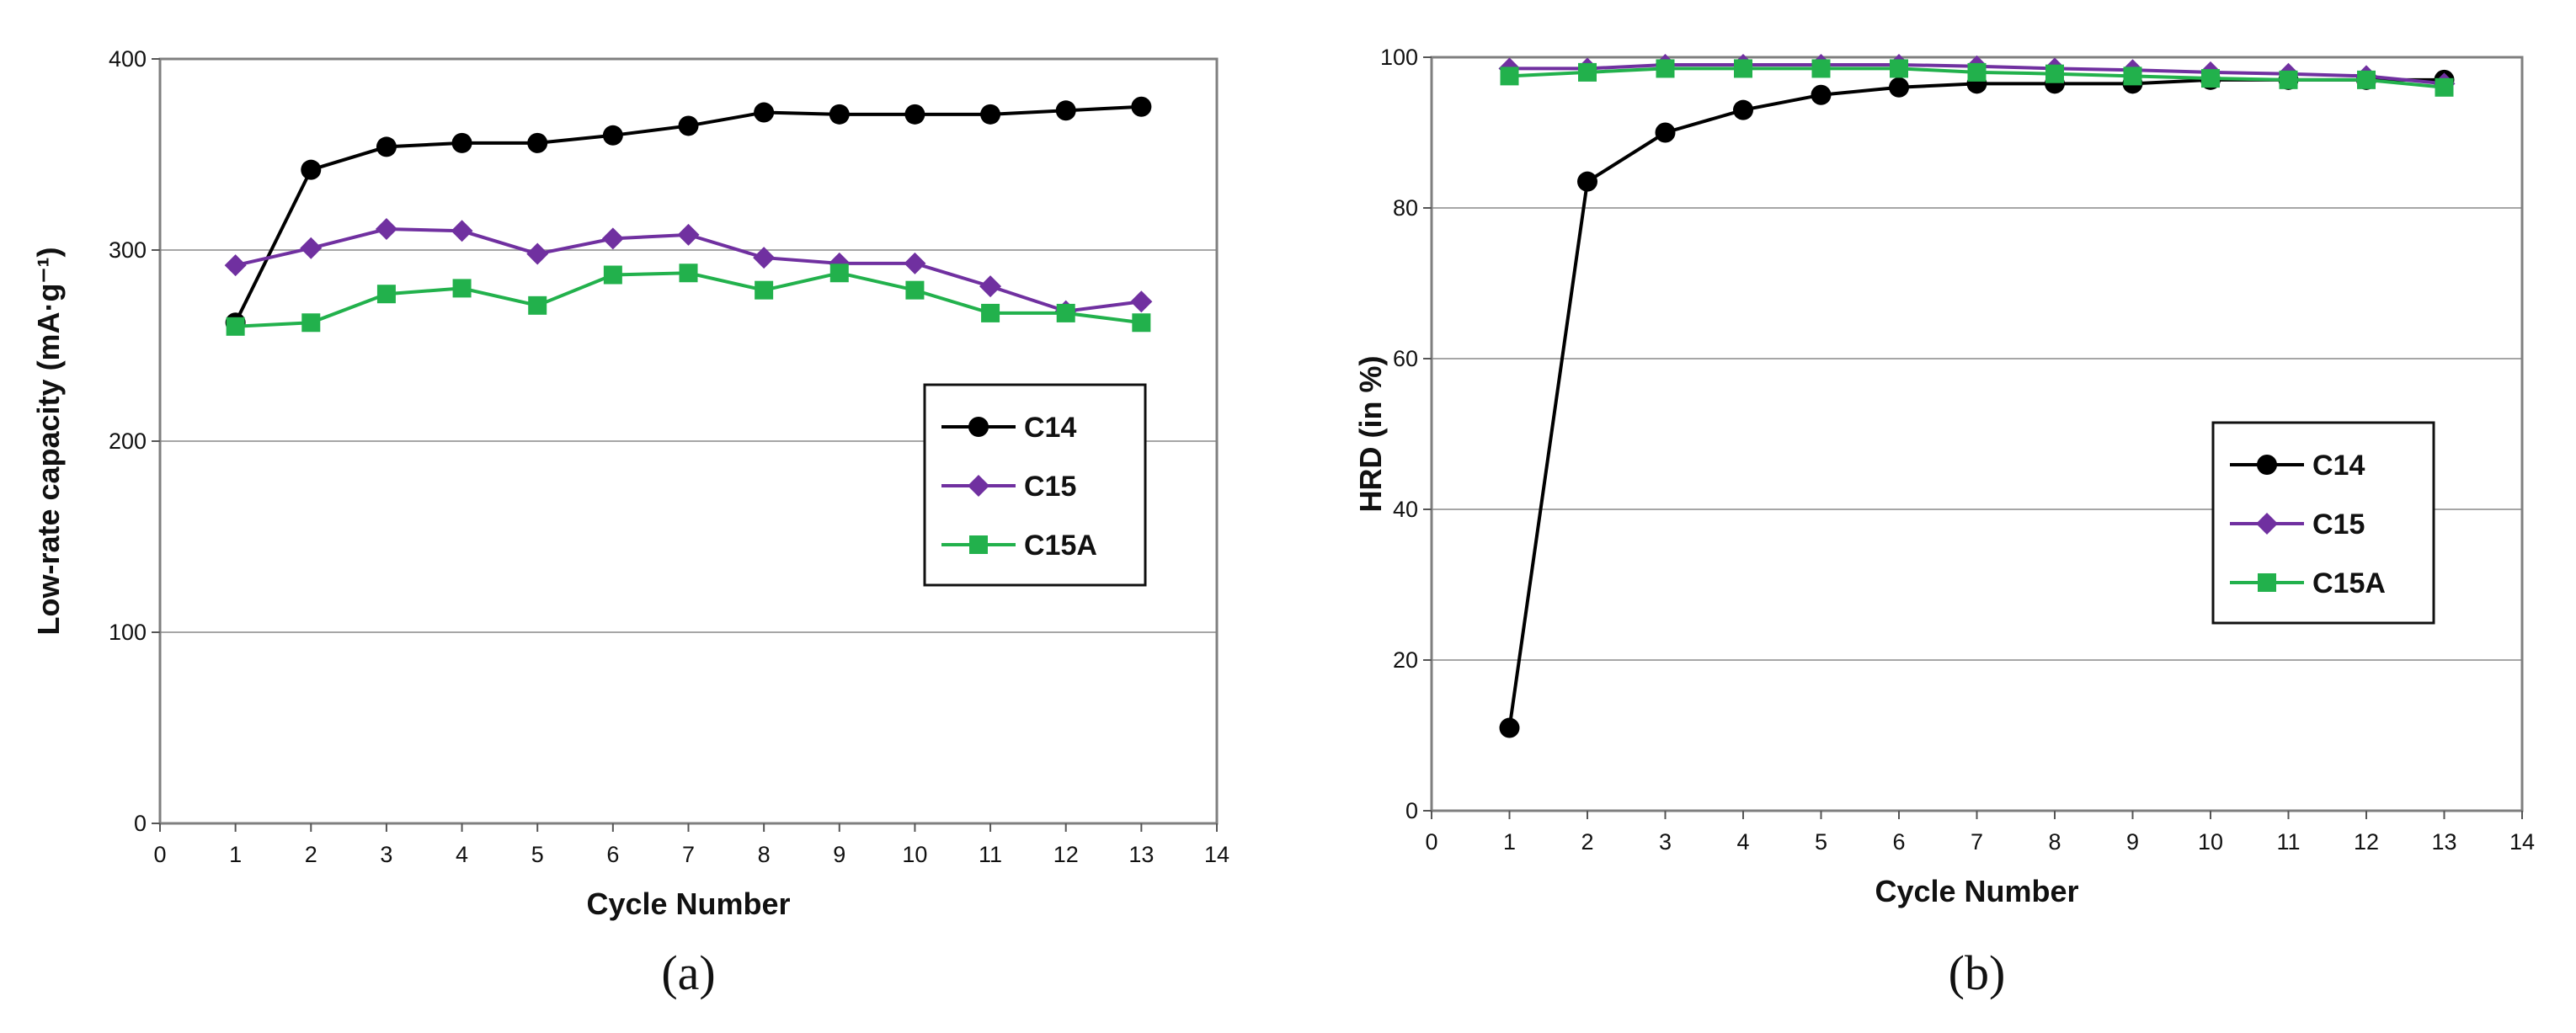  Describe the element at coordinates (128, 59) in the screenshot. I see `y-tick-label: 400` at that location.